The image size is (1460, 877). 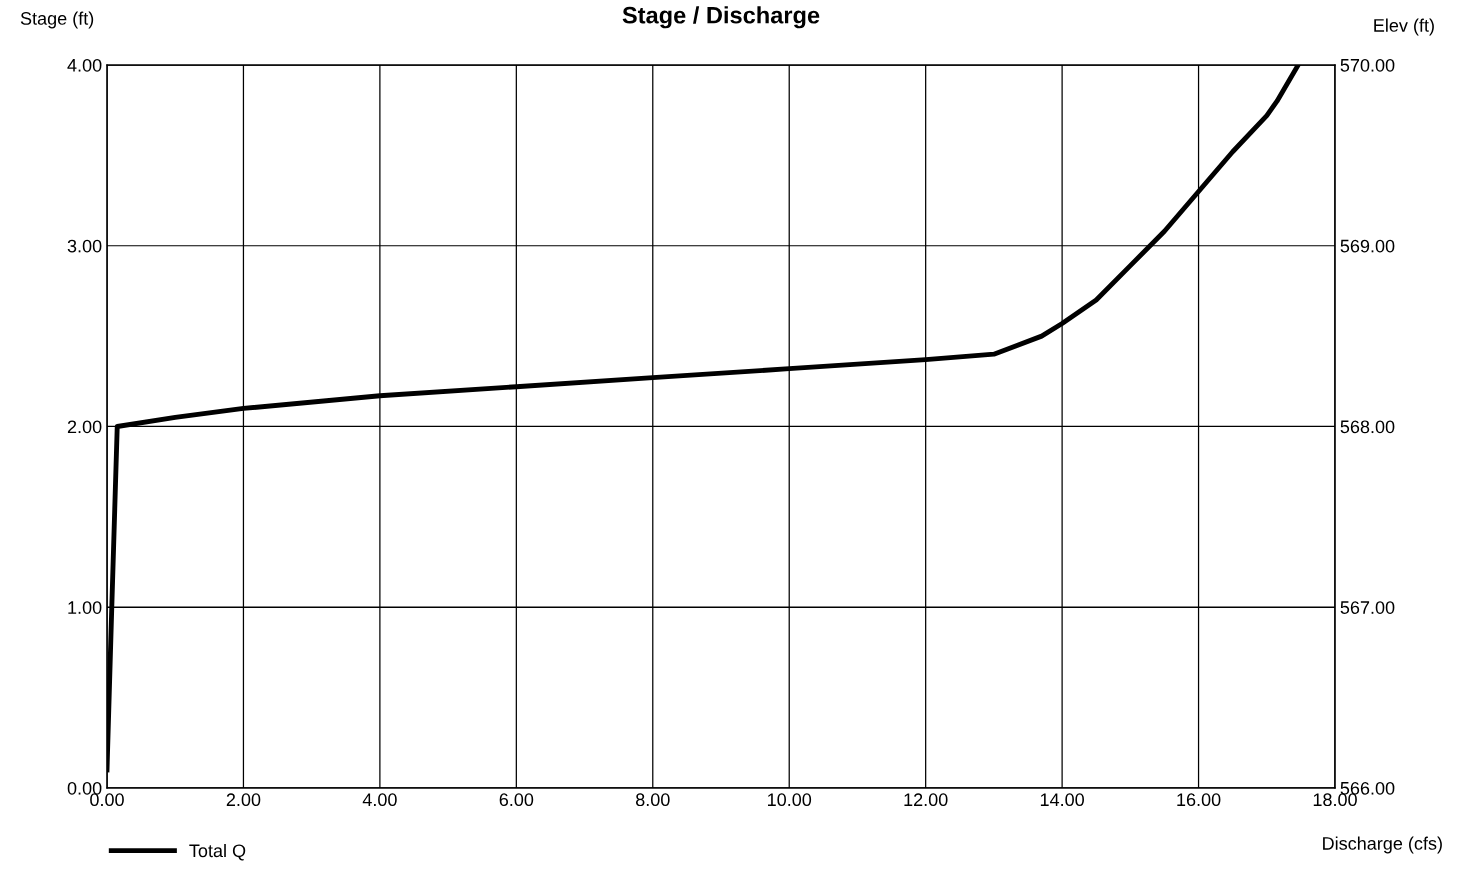 What do you see at coordinates (57, 20) in the screenshot?
I see `y-axis-title: Stage (ft)` at bounding box center [57, 20].